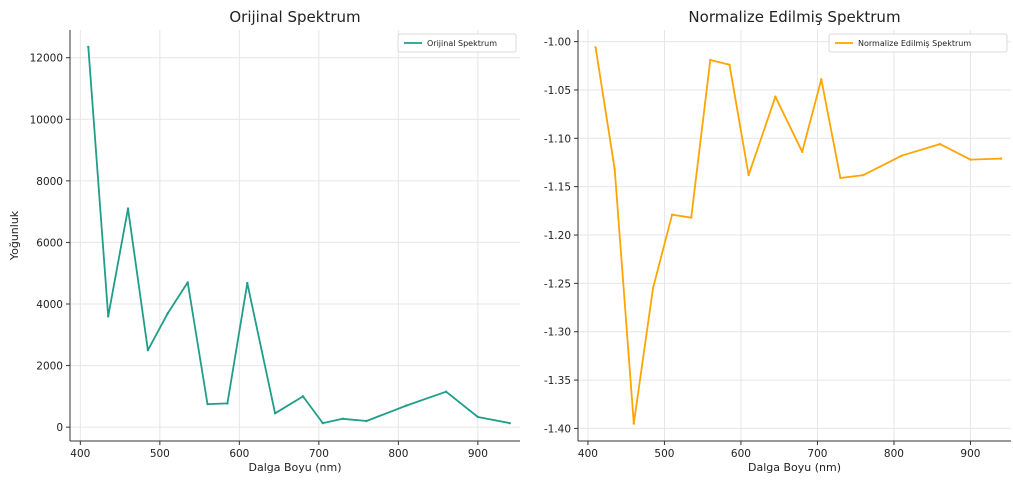 This screenshot has width=1013, height=481. Describe the element at coordinates (14, 235) in the screenshot. I see `y-axis-label: Yoğunluk` at that location.